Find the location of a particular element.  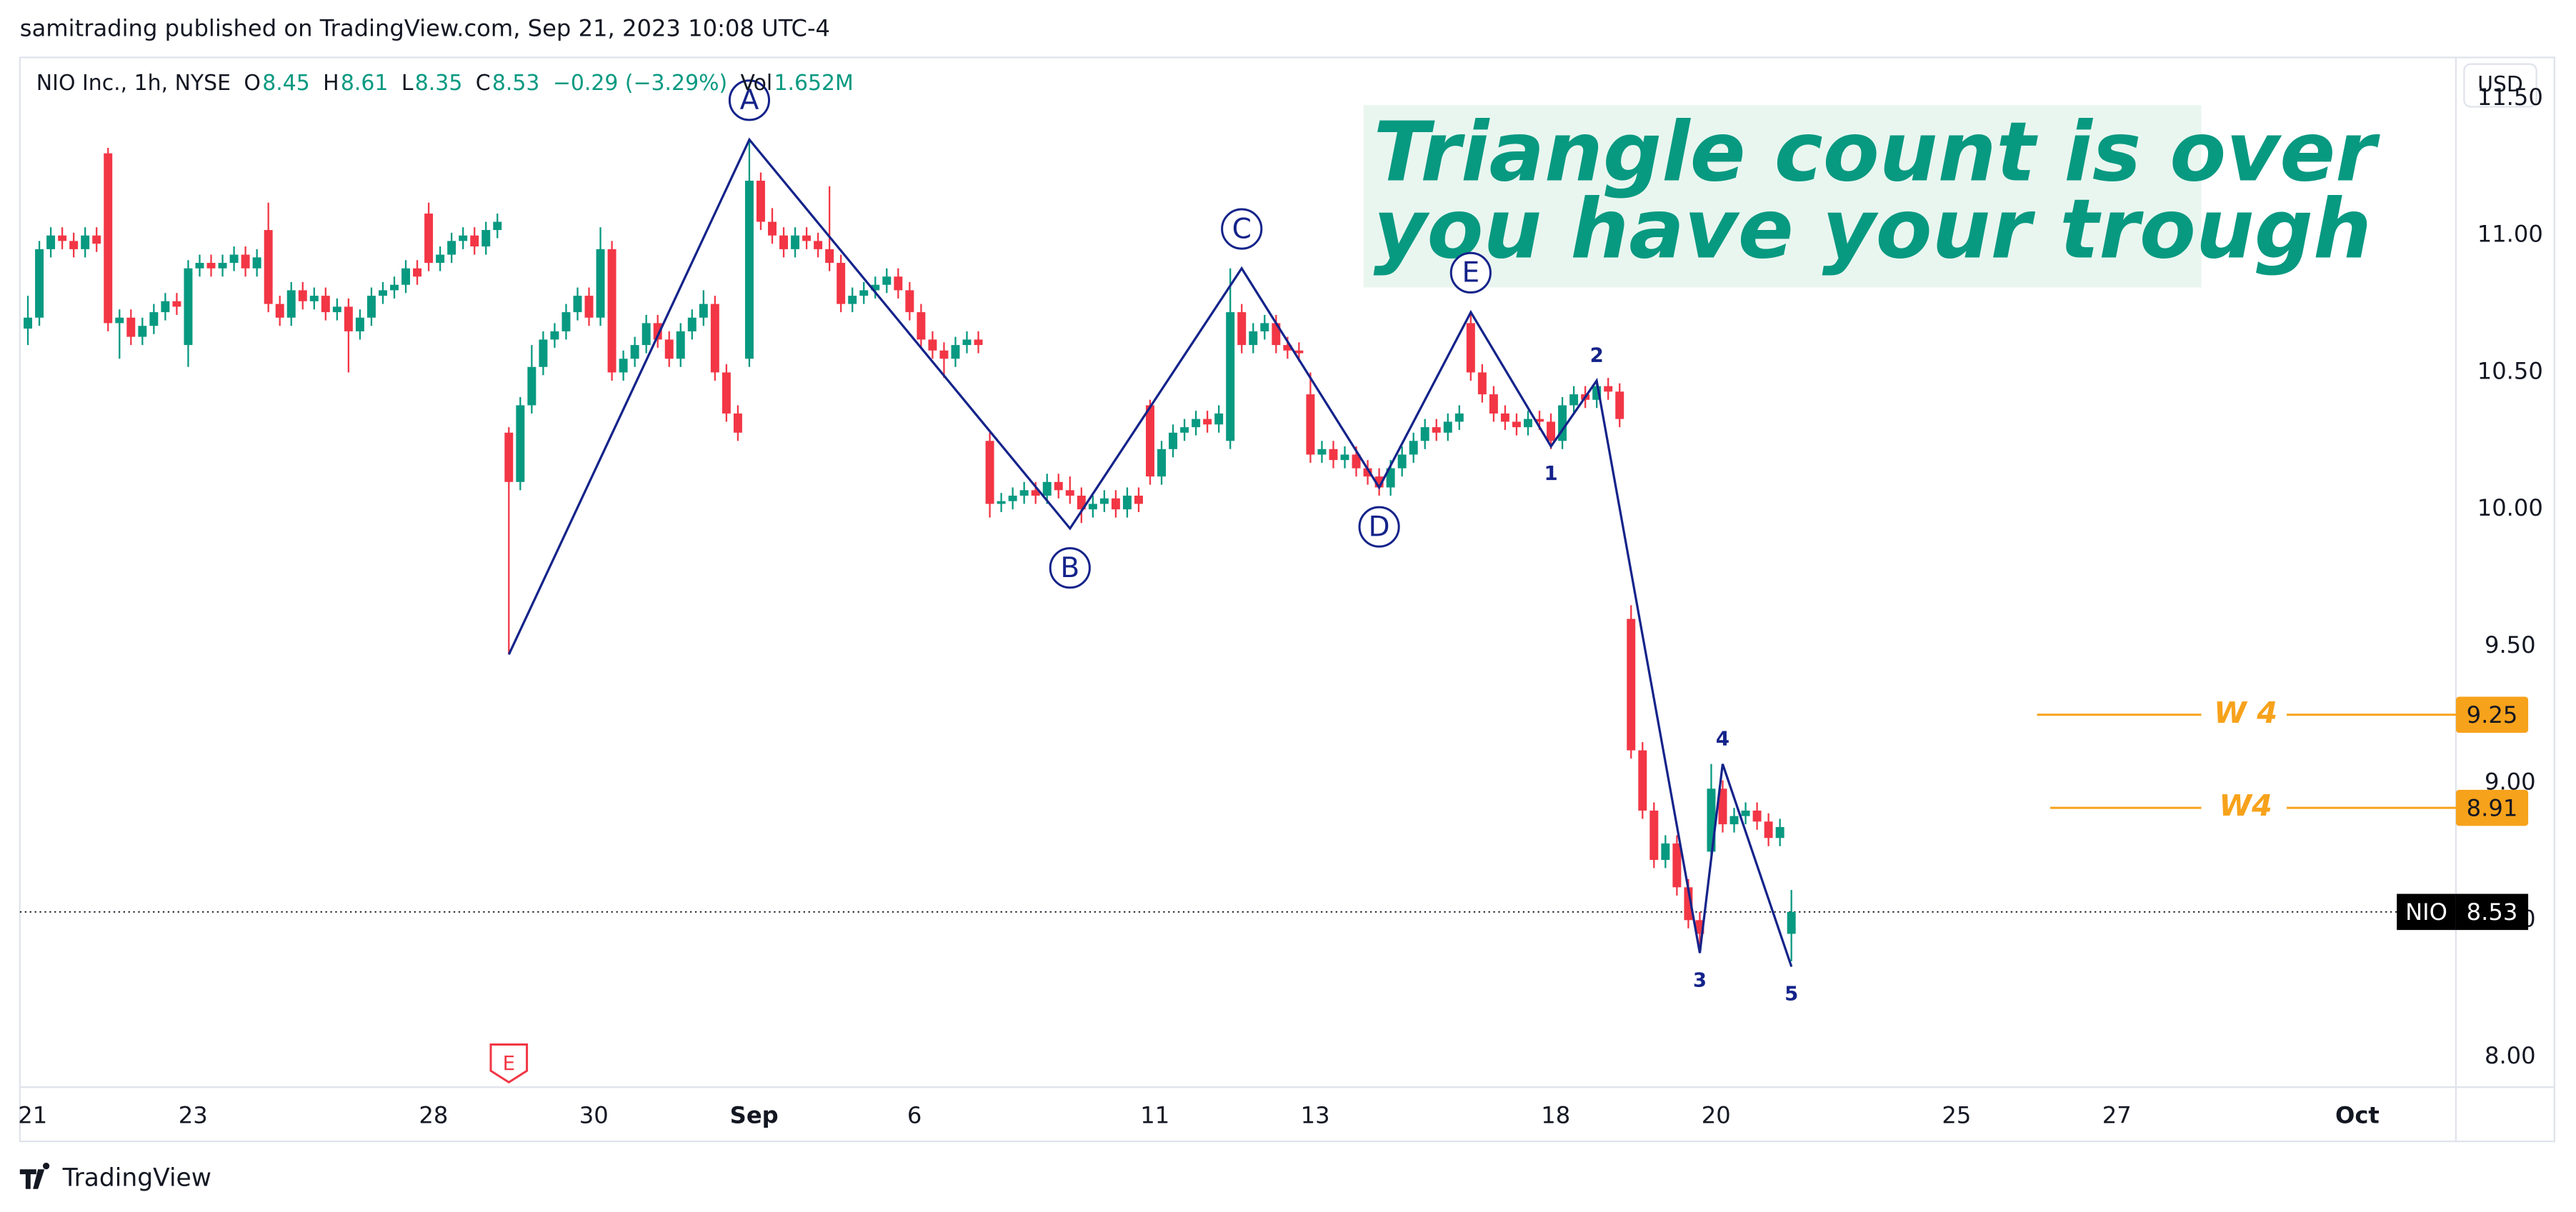

wave-label: D is located at coordinates (1379, 527).